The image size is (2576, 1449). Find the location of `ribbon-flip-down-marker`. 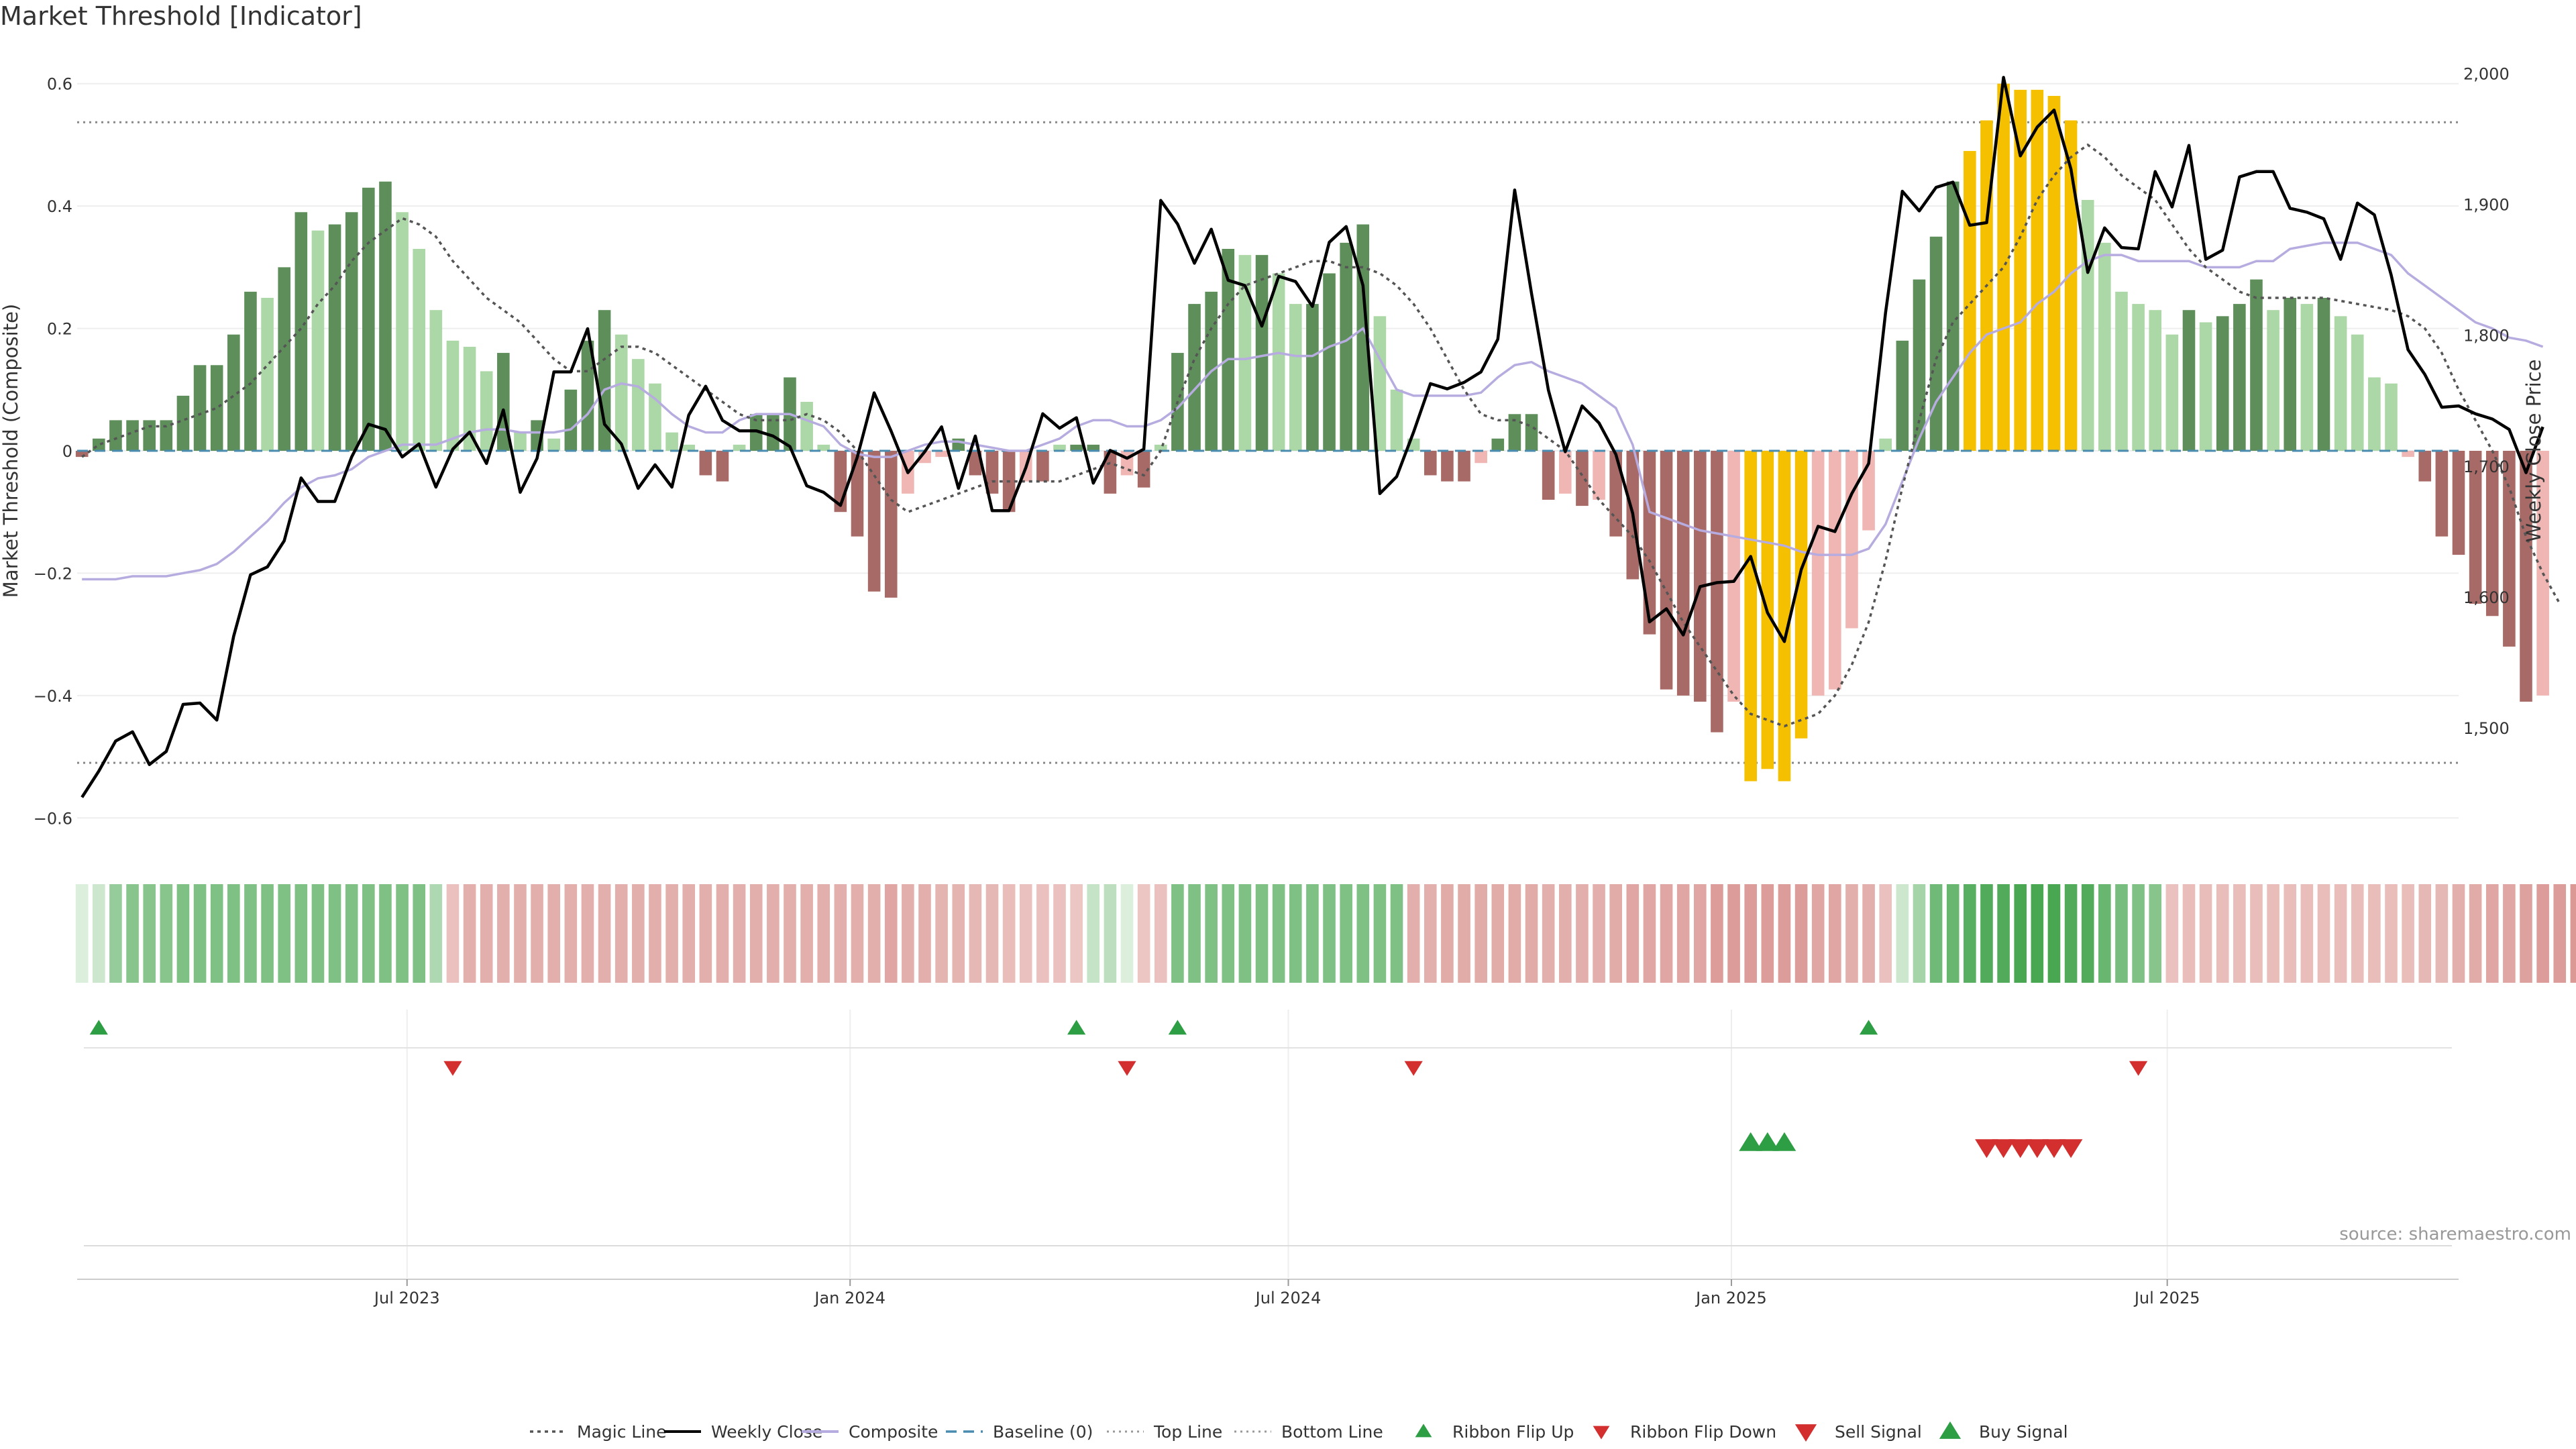

ribbon-flip-down-marker is located at coordinates (1127, 1068).